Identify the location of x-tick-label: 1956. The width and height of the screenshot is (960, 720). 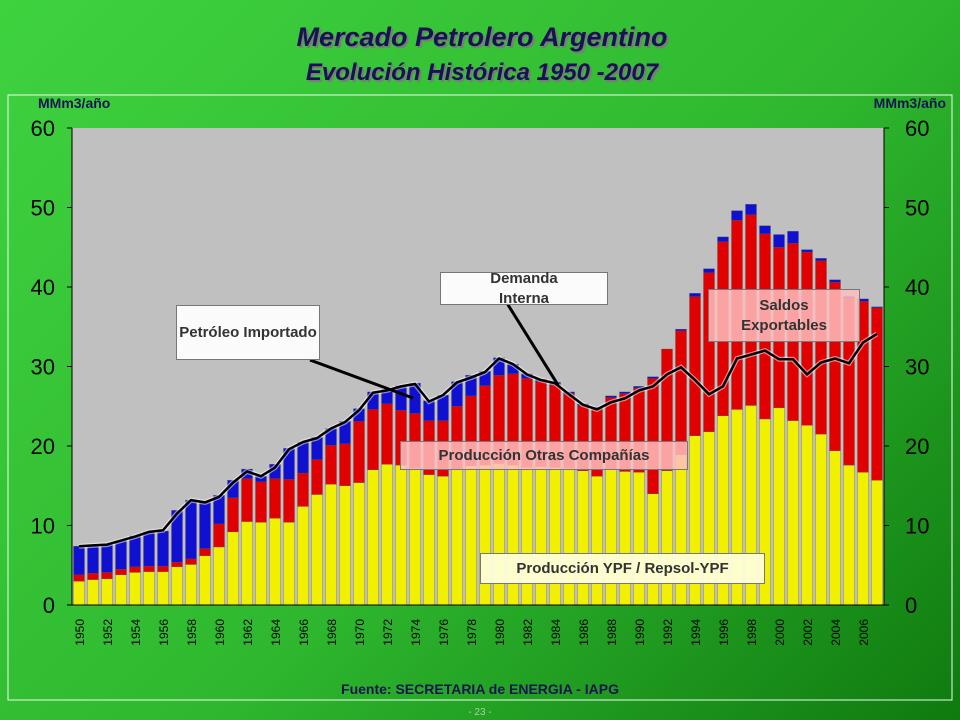
(164, 632).